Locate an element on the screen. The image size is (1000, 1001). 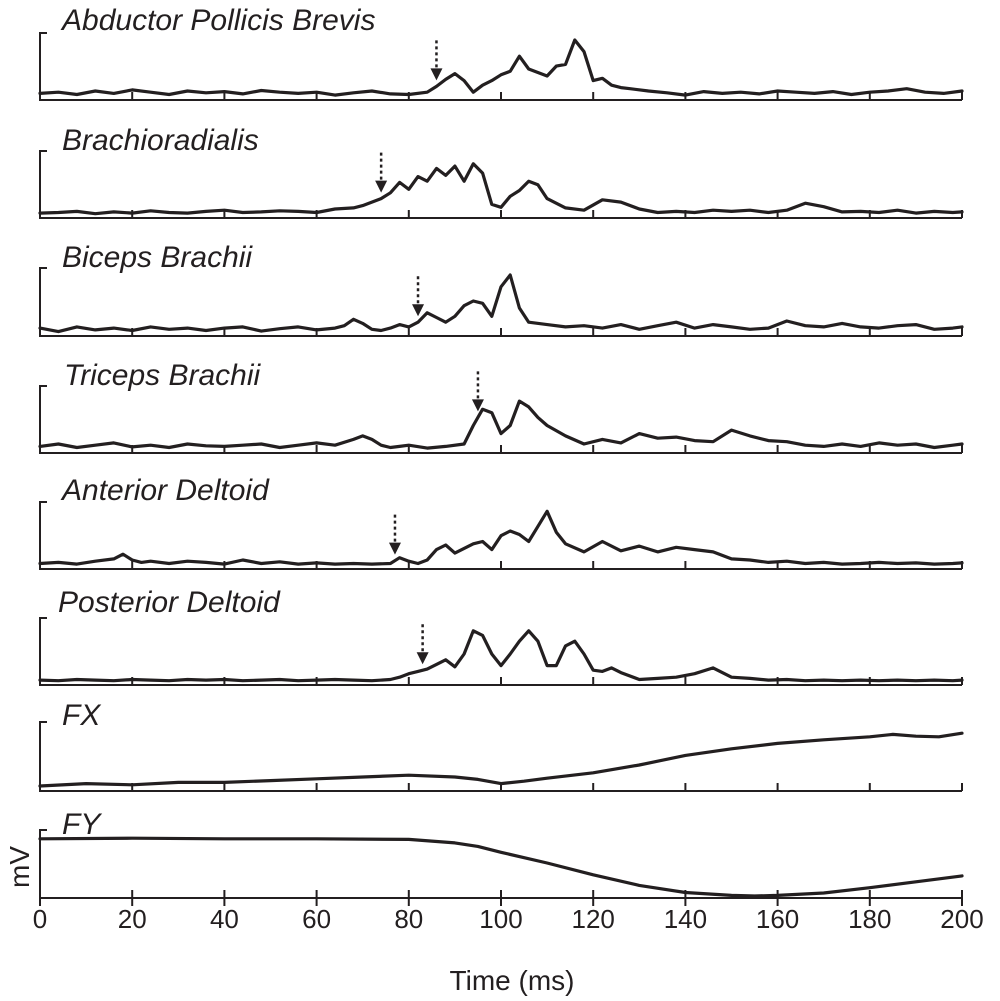
panel-title: Triceps Brachii is located at coordinates (162, 375).